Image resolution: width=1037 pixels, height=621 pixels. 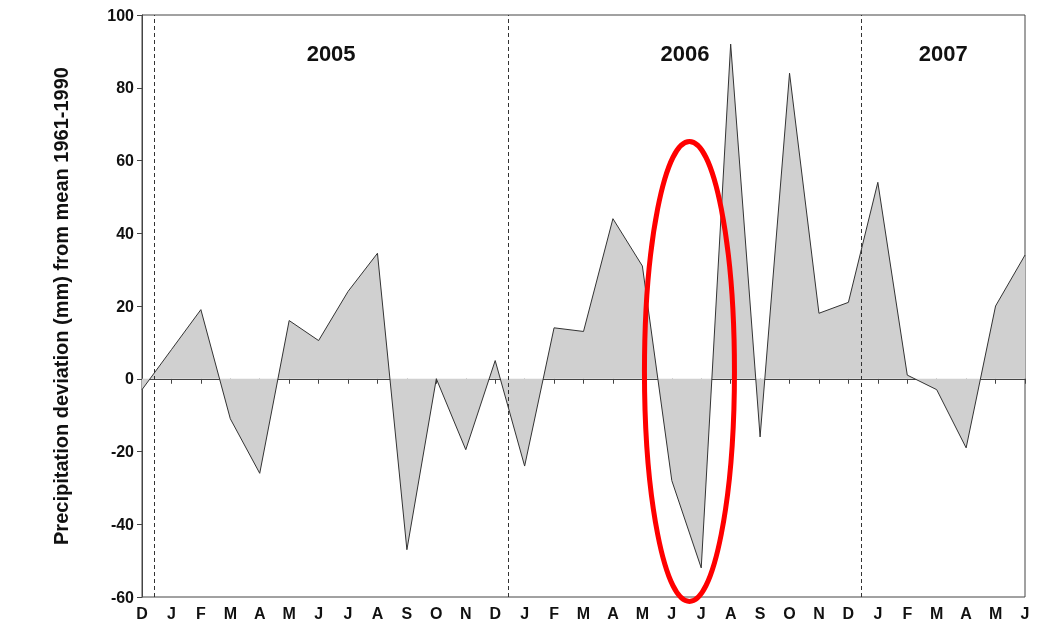 I want to click on y-tick-label: 0, so click(x=130, y=379).